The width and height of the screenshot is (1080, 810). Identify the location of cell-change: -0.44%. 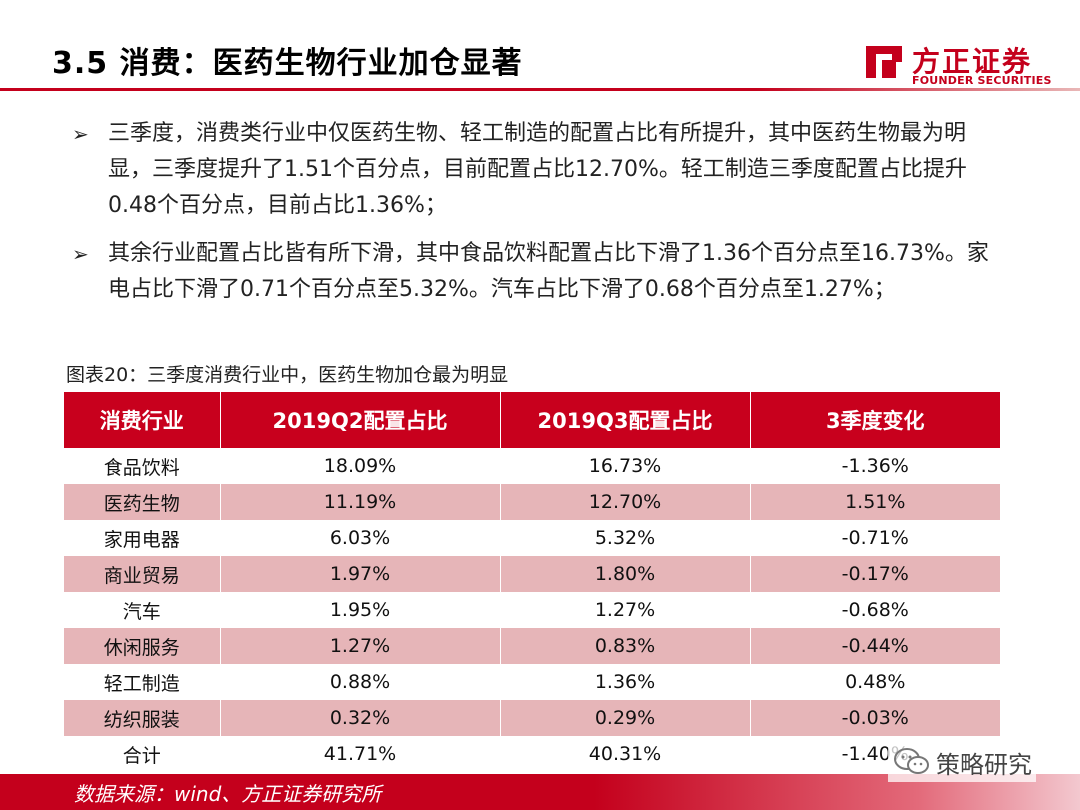
(875, 646).